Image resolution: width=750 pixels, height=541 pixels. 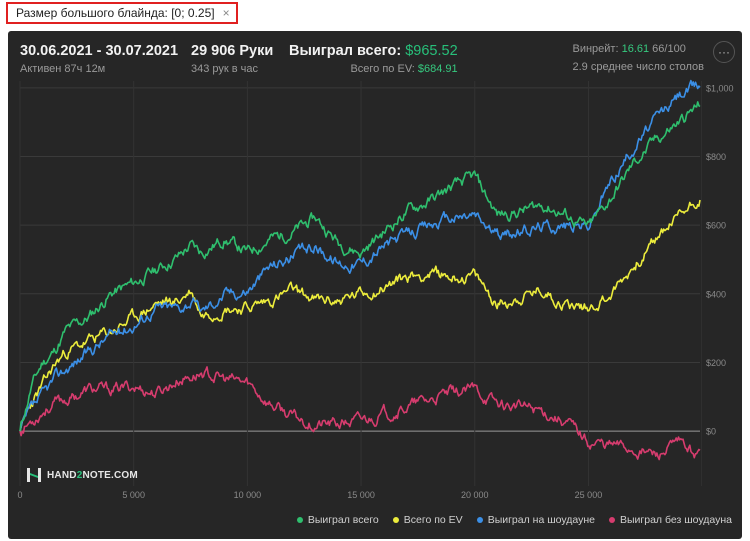 What do you see at coordinates (716, 226) in the screenshot?
I see `y-tick-label: $600` at bounding box center [716, 226].